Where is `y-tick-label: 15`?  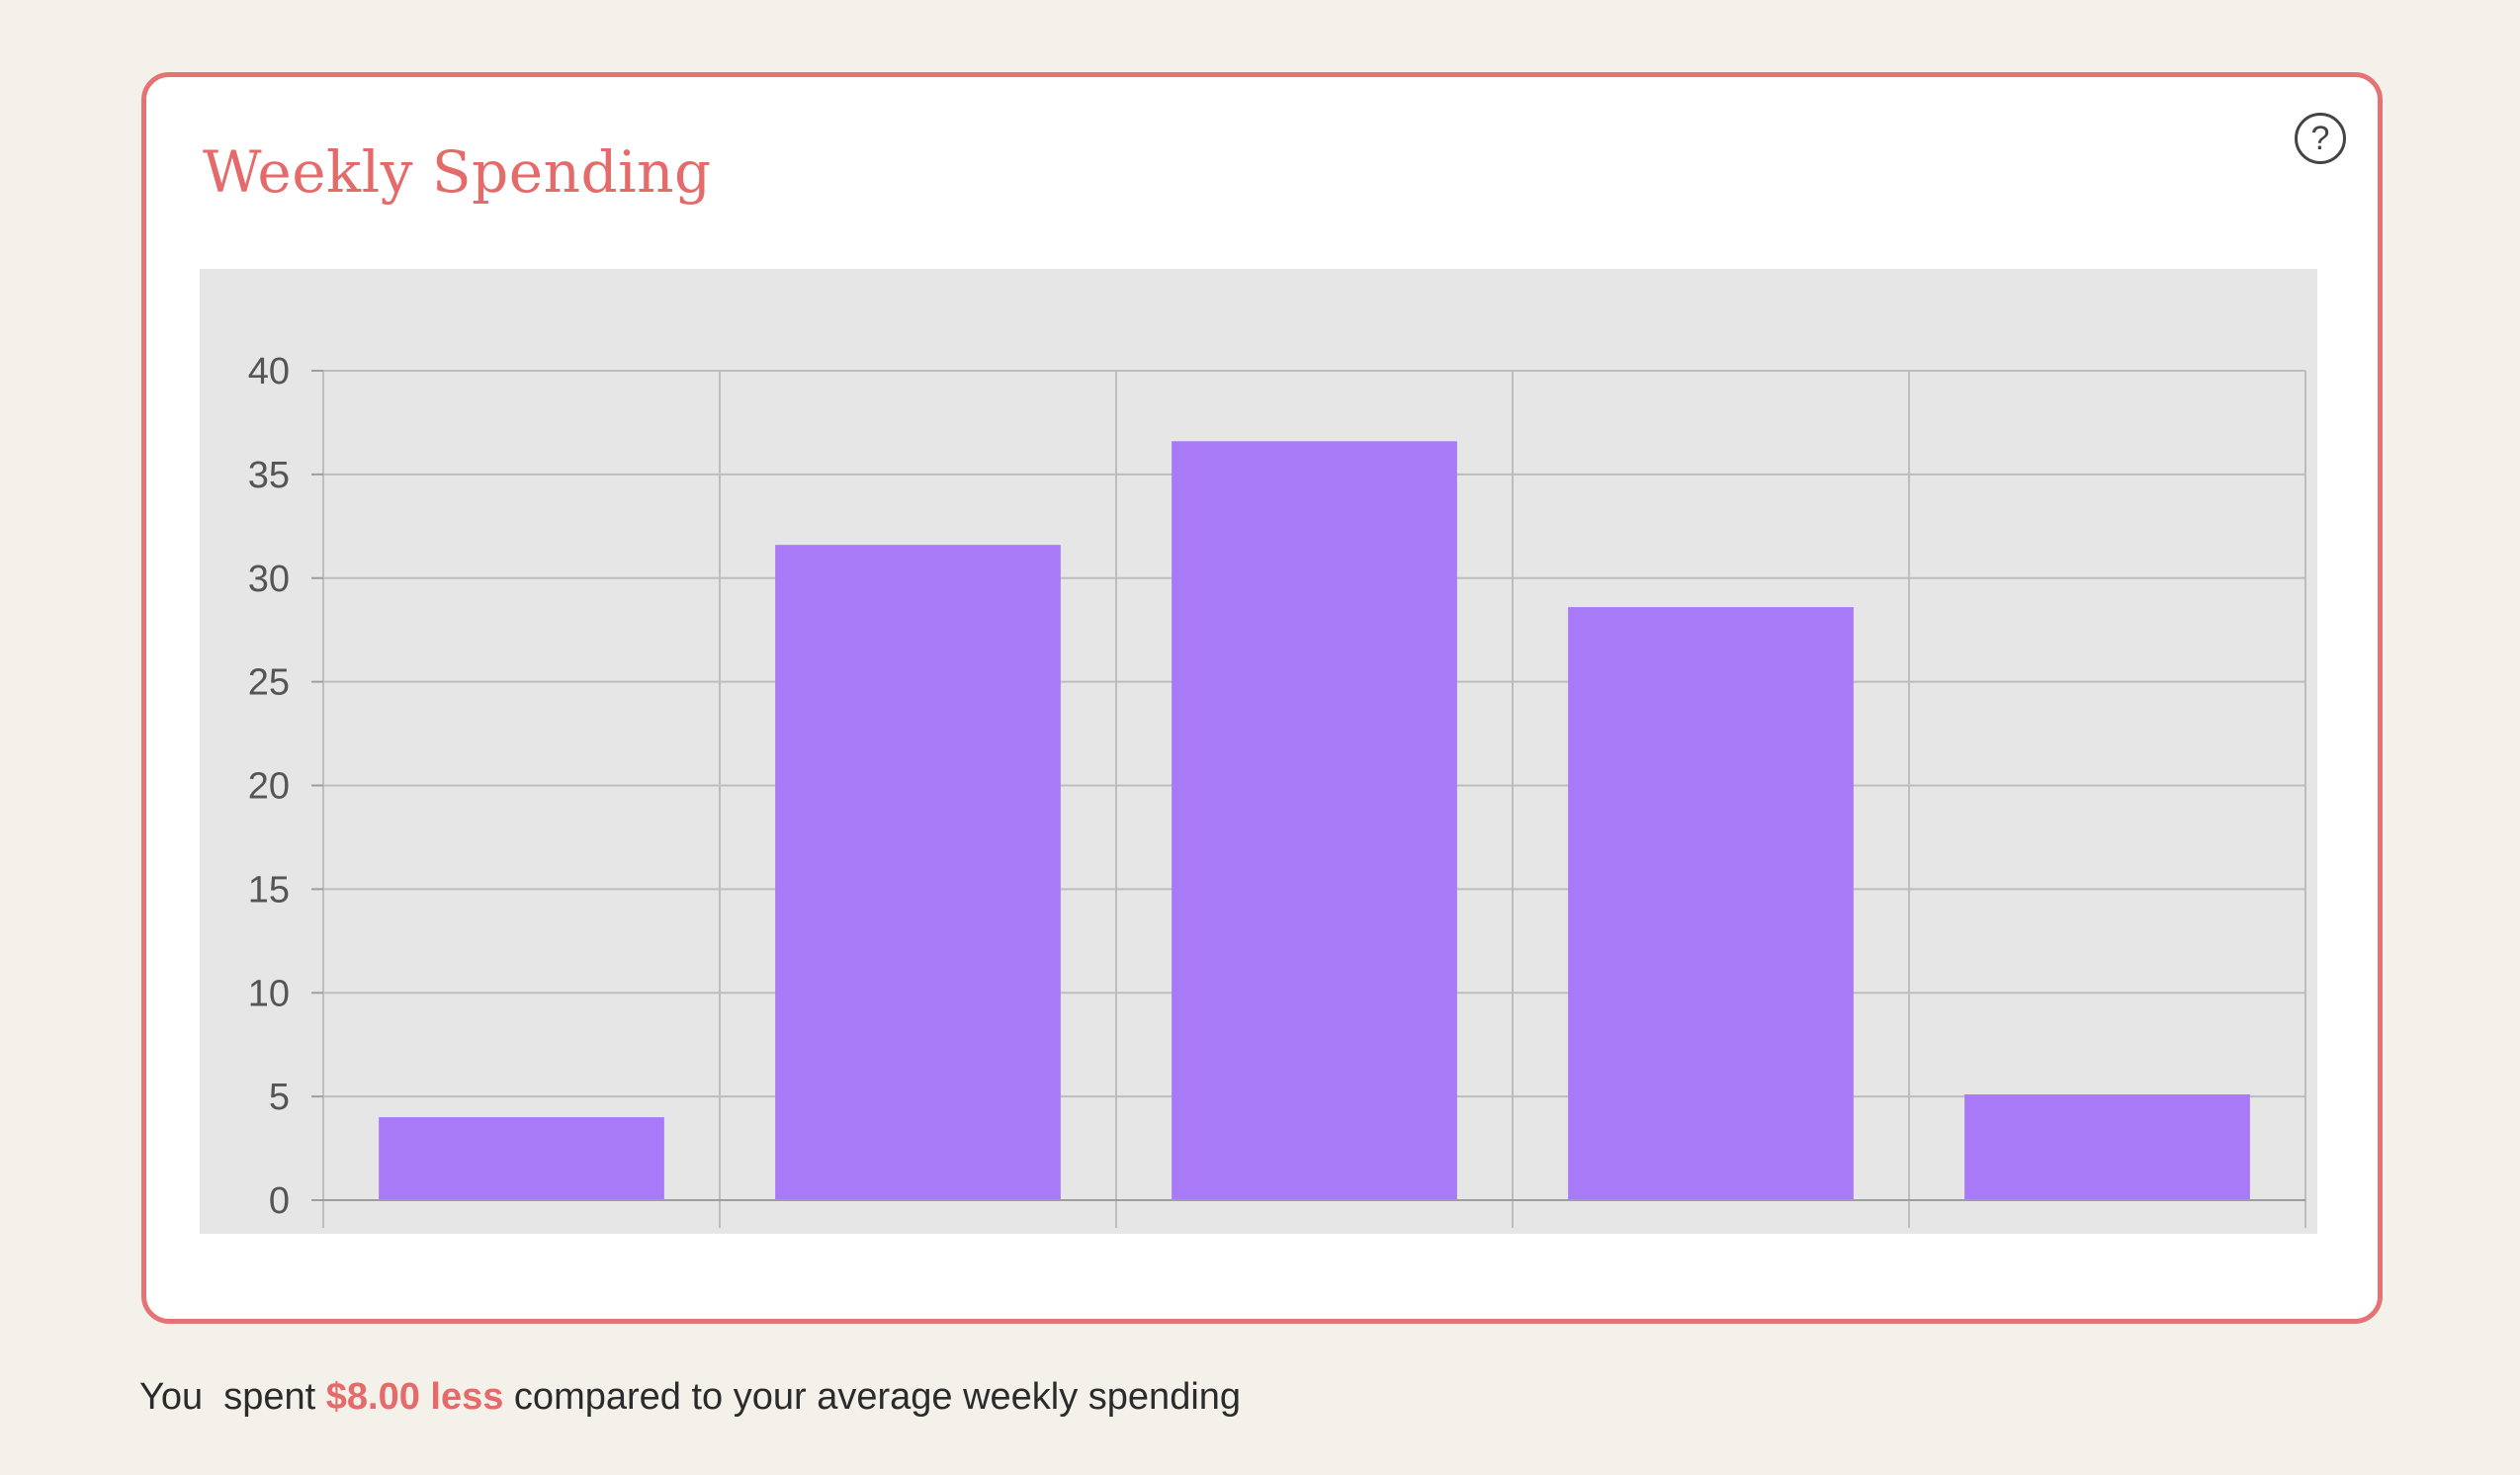 y-tick-label: 15 is located at coordinates (269, 890).